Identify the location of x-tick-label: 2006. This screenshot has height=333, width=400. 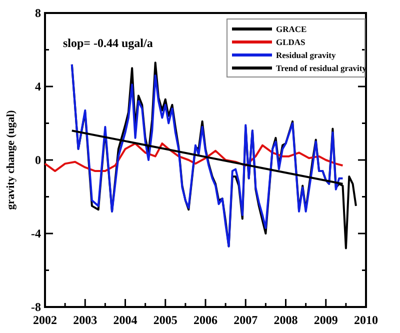
(206, 320).